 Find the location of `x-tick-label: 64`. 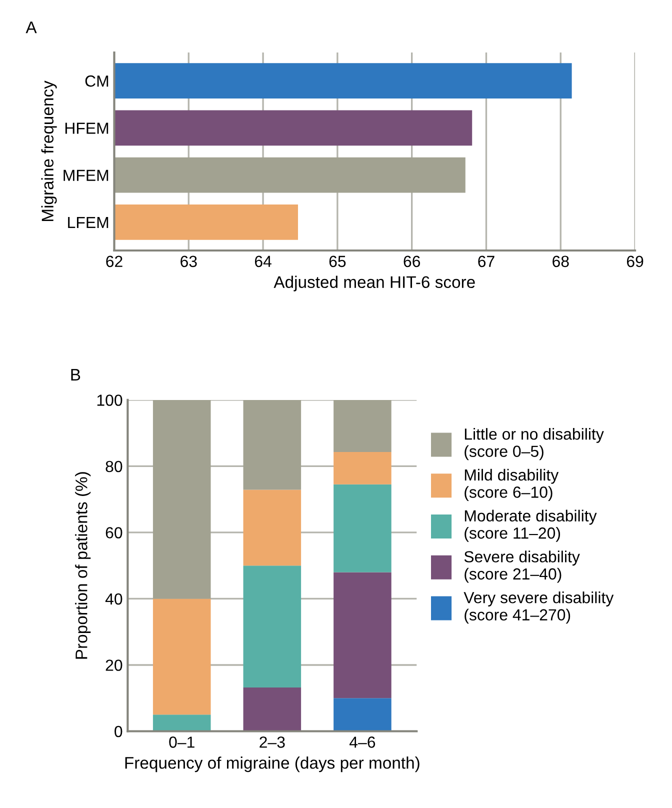

x-tick-label: 64 is located at coordinates (263, 262).